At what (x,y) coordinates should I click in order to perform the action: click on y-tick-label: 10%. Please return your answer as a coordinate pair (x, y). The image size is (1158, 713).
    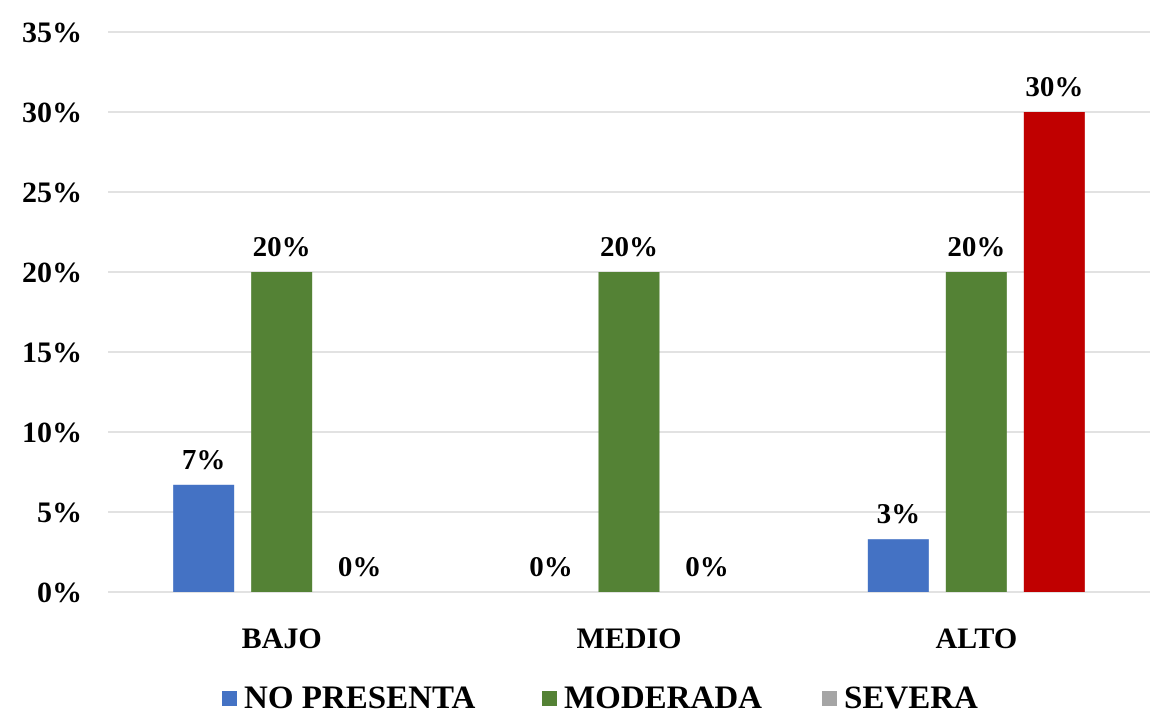
    Looking at the image, I should click on (52, 432).